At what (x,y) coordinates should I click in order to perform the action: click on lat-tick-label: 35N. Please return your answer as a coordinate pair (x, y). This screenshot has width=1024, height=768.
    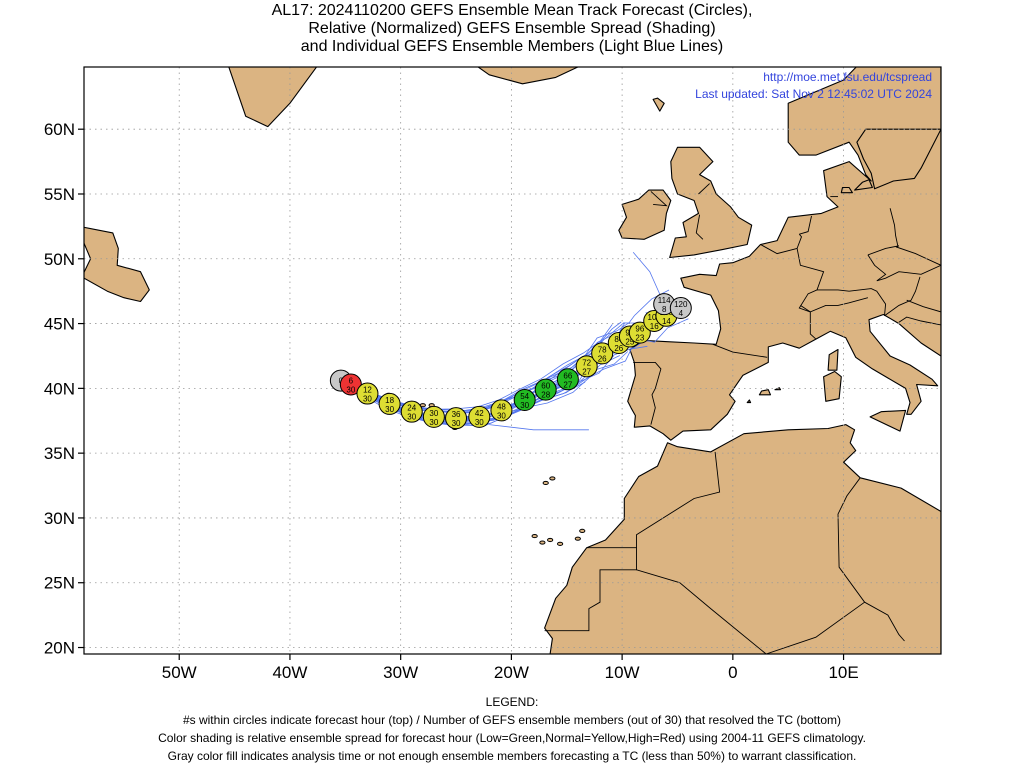
    Looking at the image, I should click on (59, 453).